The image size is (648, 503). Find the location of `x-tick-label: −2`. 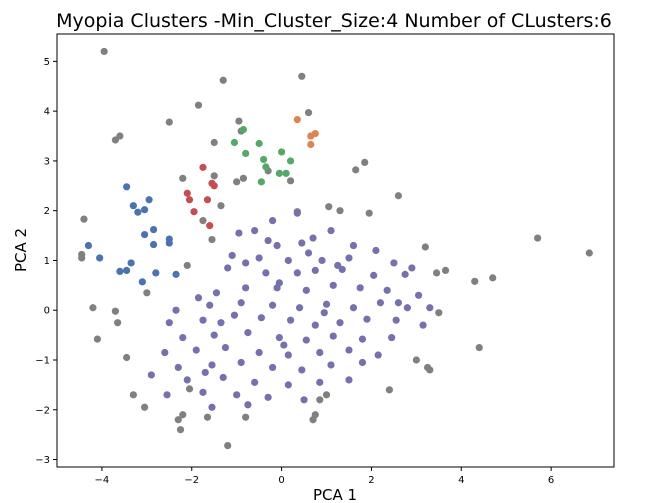

x-tick-label: −2 is located at coordinates (191, 480).